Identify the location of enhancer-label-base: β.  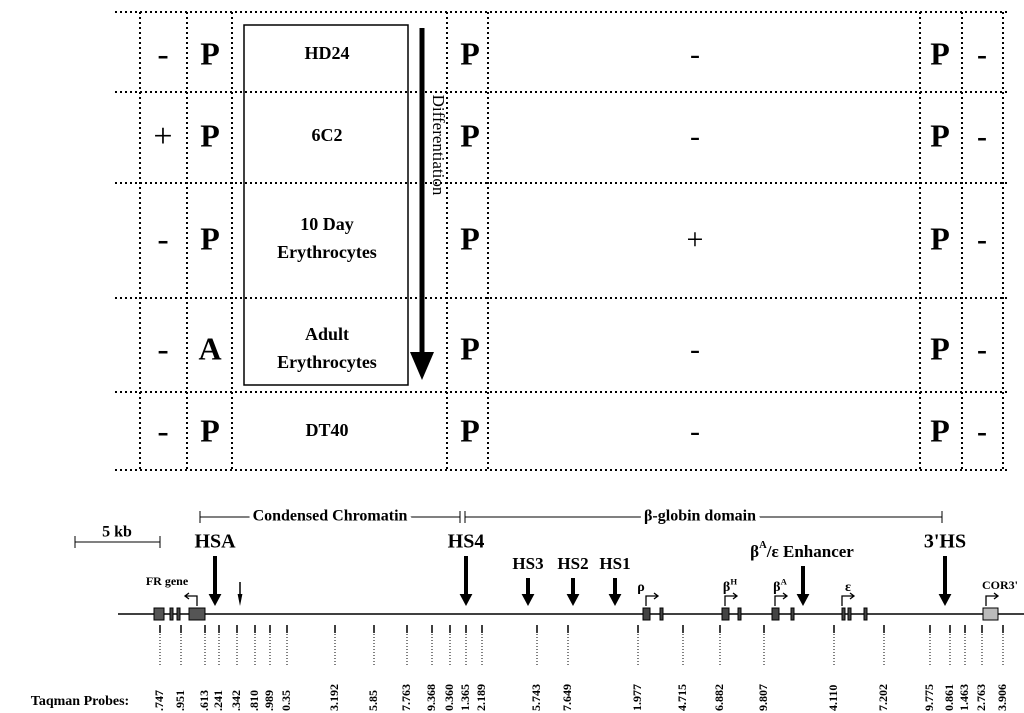
(754, 551).